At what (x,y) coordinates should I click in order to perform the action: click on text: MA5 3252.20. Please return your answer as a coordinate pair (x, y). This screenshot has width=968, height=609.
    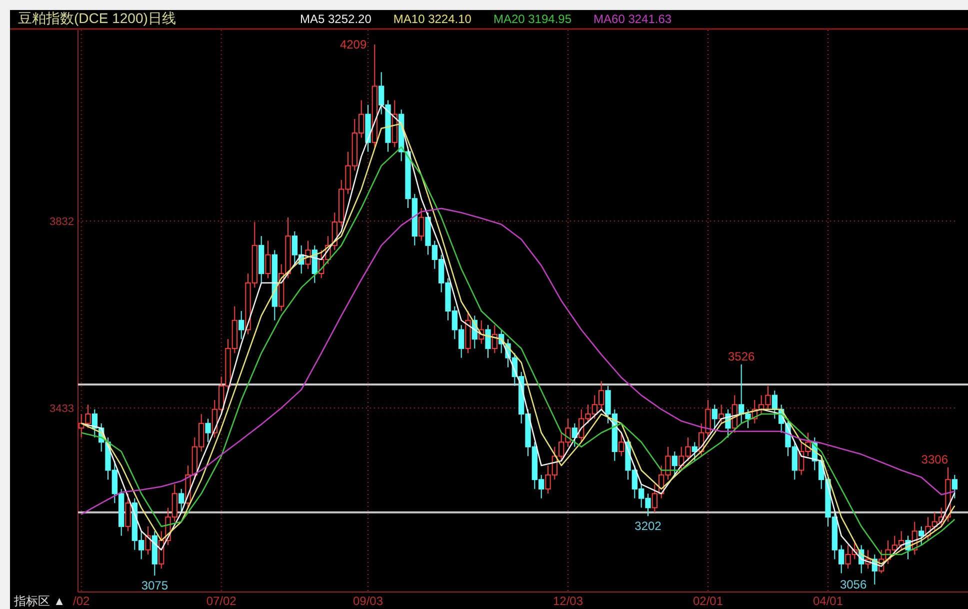
    Looking at the image, I should click on (336, 19).